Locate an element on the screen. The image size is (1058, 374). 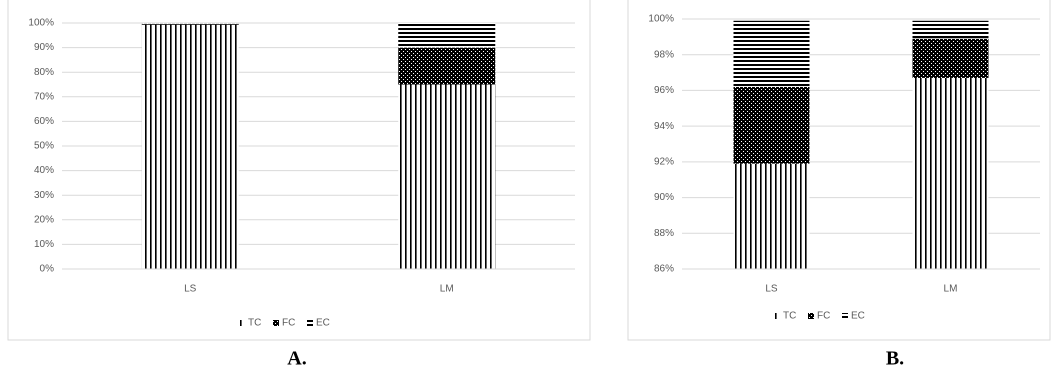
y-tick-label: 96% is located at coordinates (664, 90).